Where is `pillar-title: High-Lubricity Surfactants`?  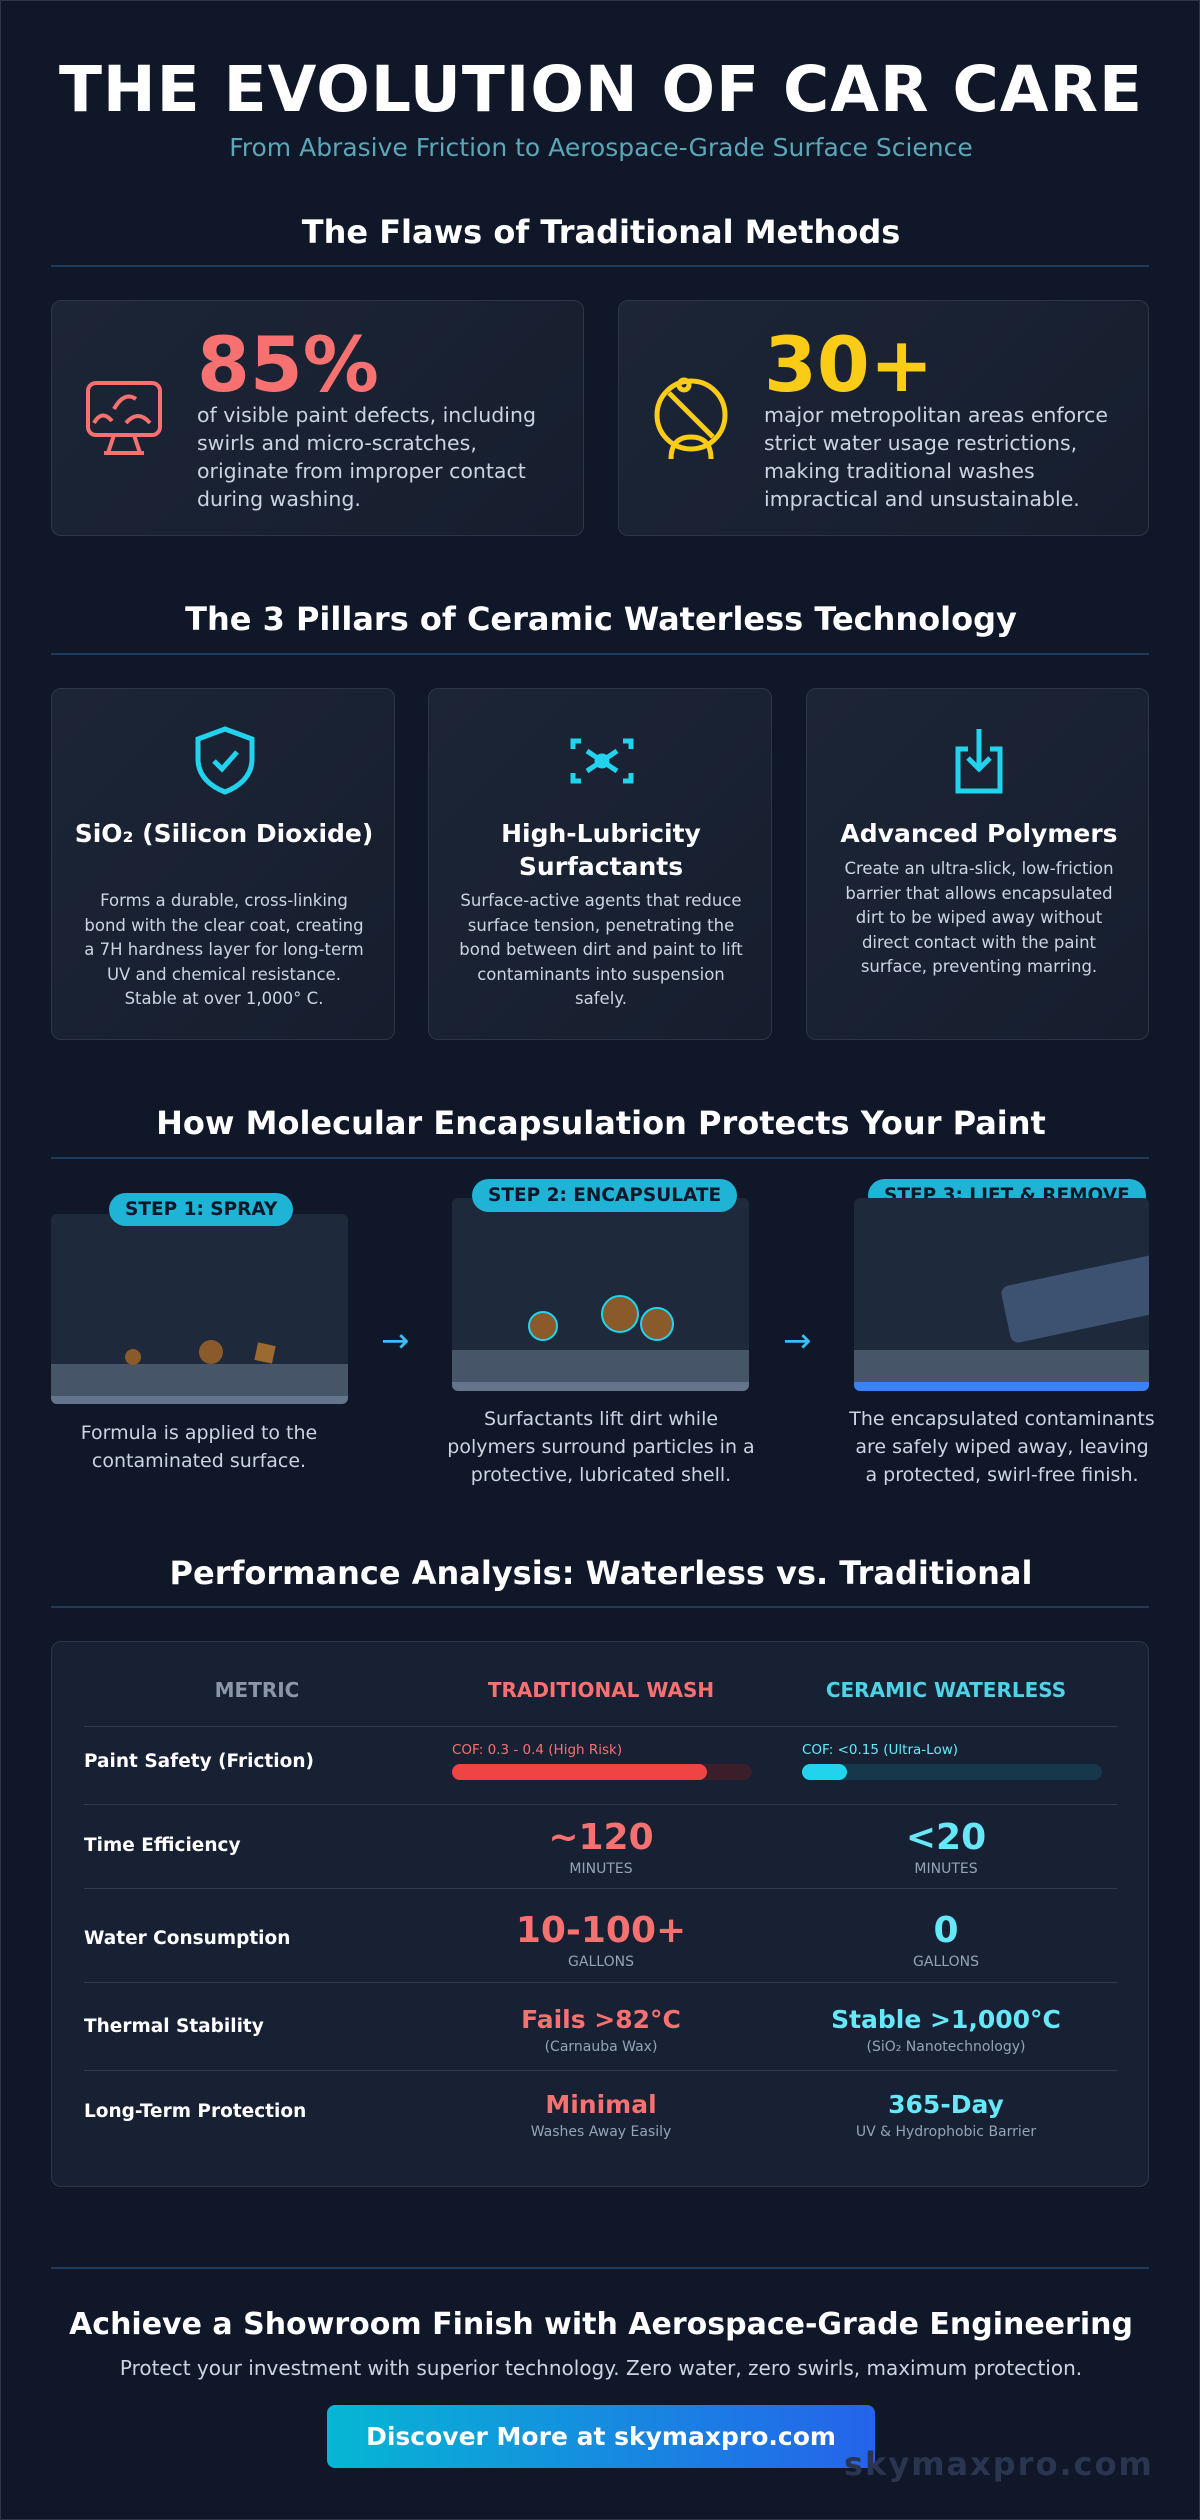
pillar-title: High-Lubricity Surfactants is located at coordinates (601, 850).